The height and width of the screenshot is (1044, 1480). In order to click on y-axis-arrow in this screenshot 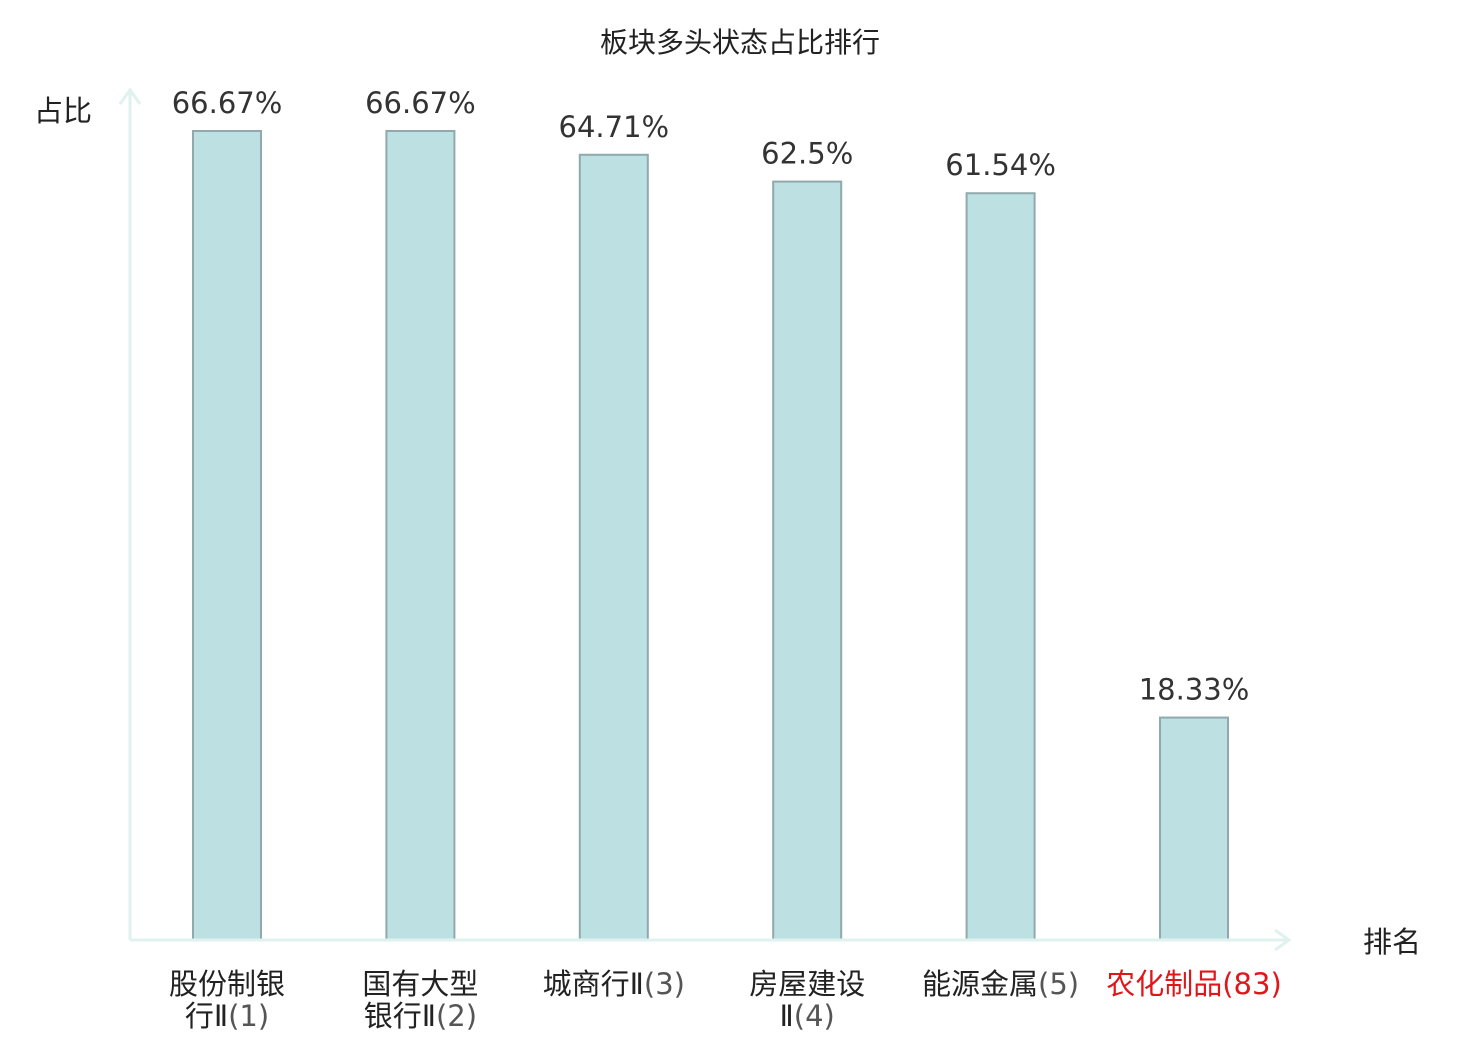, I will do `click(130, 96)`.